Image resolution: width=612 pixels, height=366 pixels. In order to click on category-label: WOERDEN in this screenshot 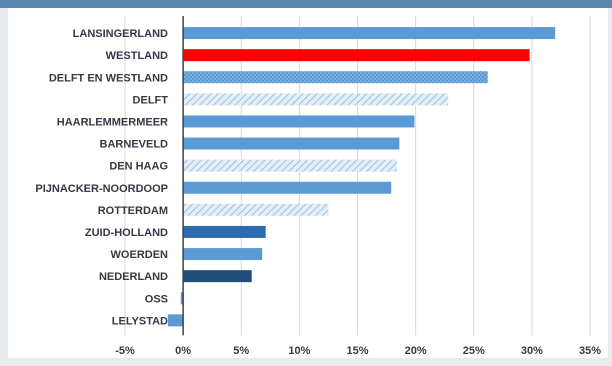, I will do `click(140, 255)`.